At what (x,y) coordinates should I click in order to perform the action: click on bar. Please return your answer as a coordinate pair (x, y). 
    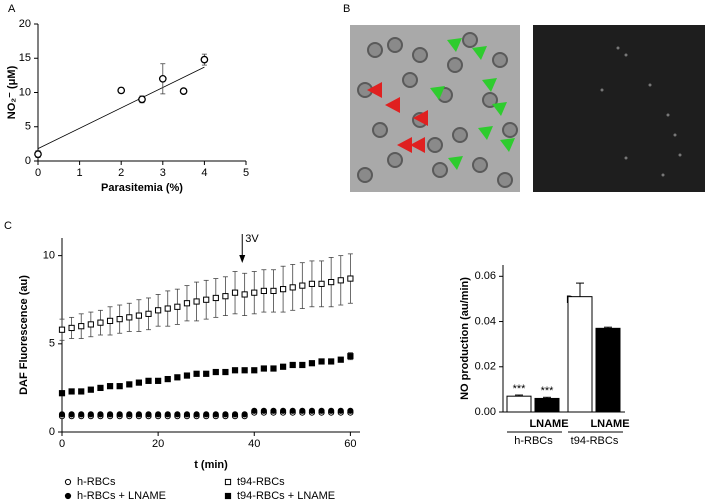
    Looking at the image, I should click on (519, 404).